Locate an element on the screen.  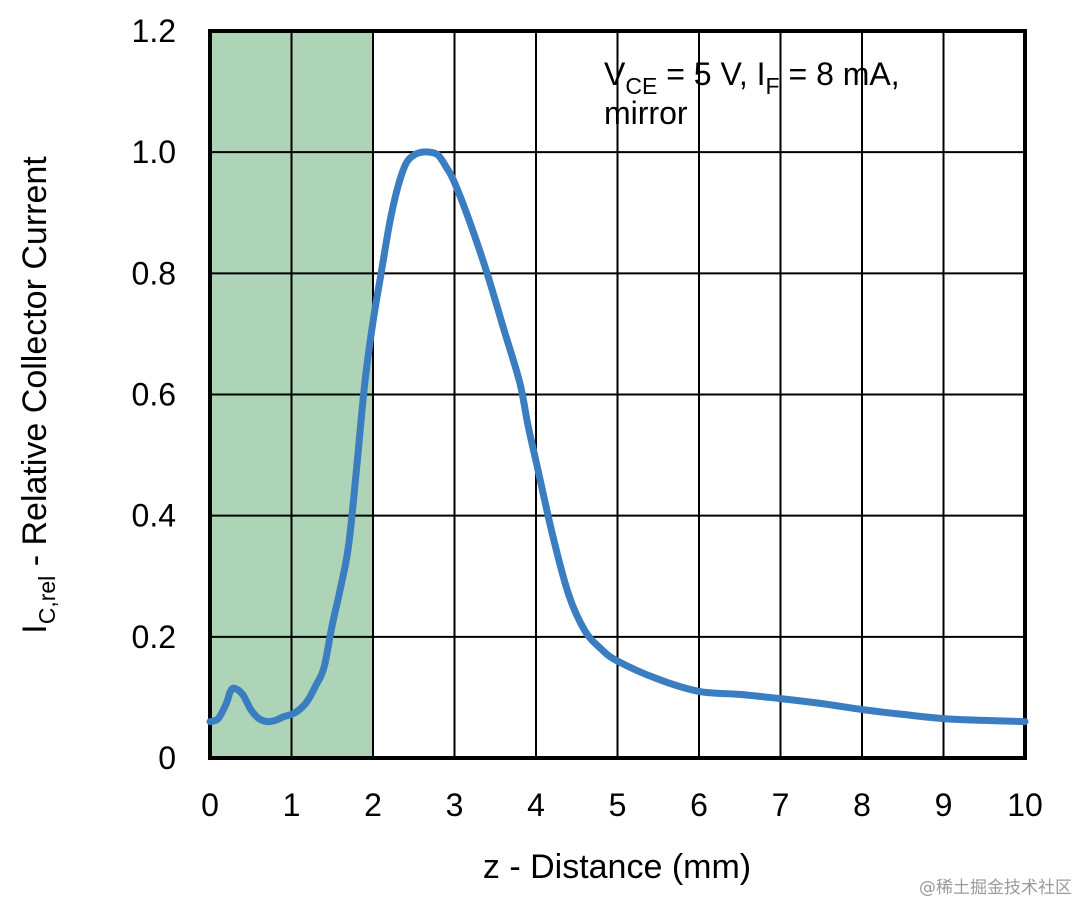
y-axis-title-rest: - Relative Collector Current is located at coordinates (35, 366).